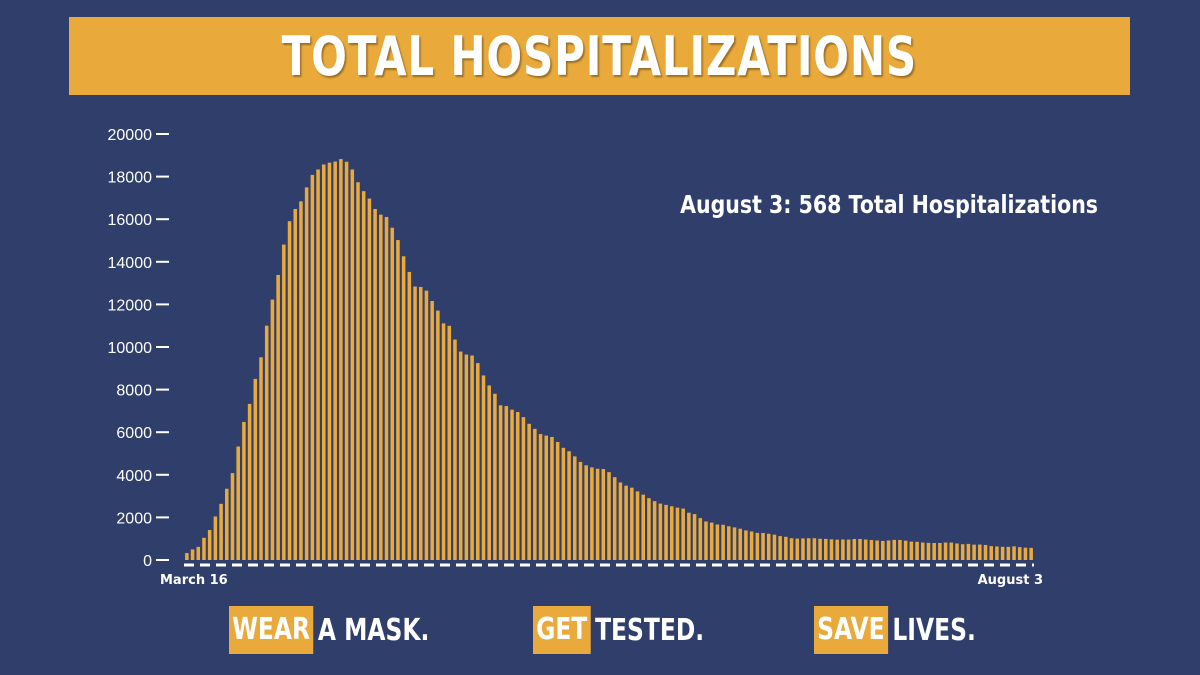 This screenshot has height=675, width=1200. I want to click on chart-annotation: August 3: 568 Total Hospitalizations, so click(889, 205).